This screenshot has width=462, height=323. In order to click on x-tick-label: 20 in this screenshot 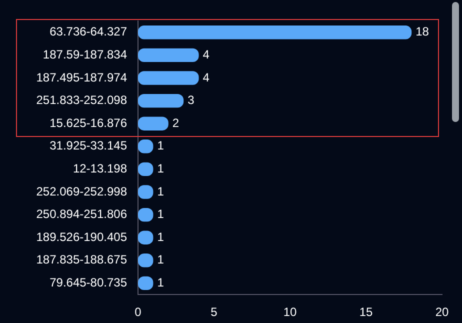, I will do `click(442, 312)`.